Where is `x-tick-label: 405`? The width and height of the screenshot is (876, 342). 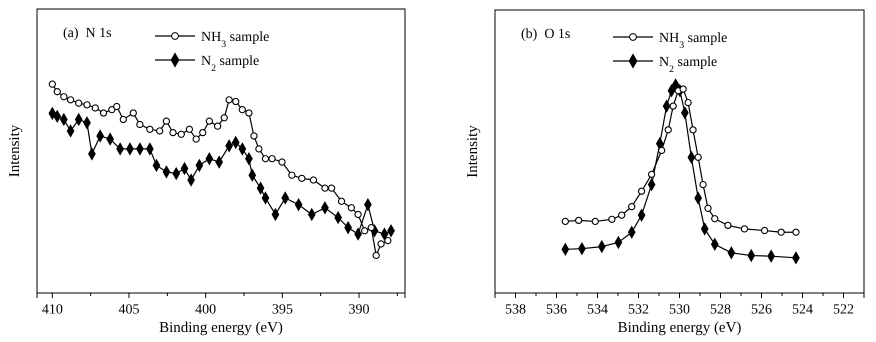
x-tick-label: 405 is located at coordinates (129, 310).